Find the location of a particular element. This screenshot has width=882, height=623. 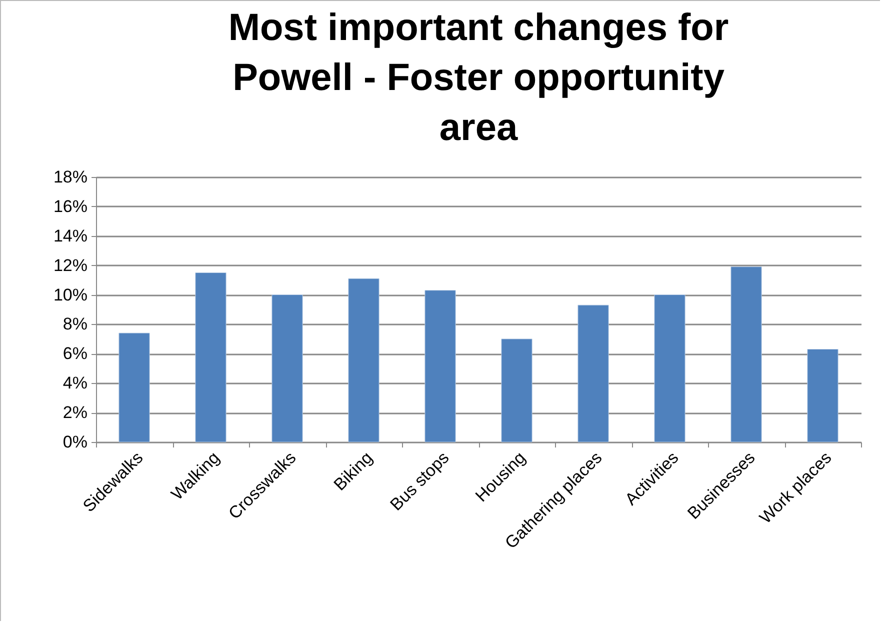

y-tick-label: 4% is located at coordinates (75, 383).